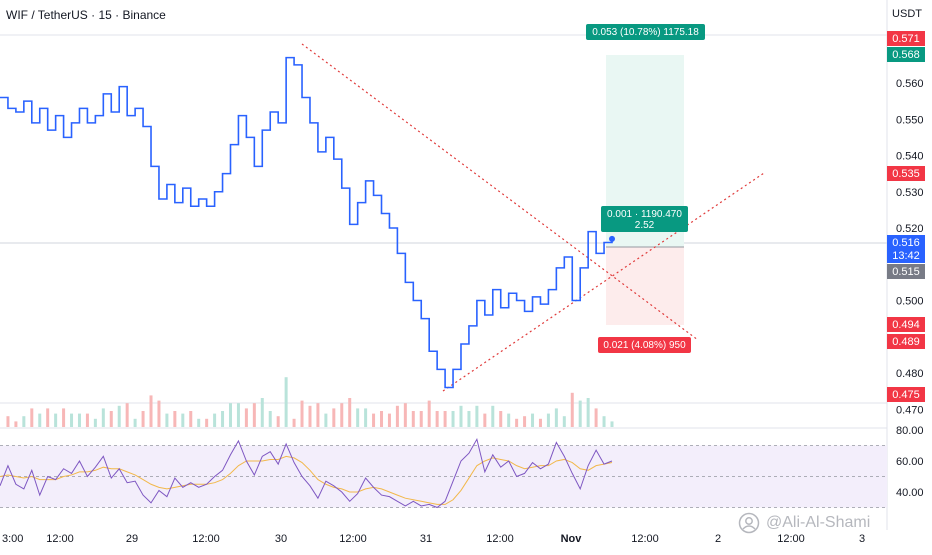 The image size is (932, 555). What do you see at coordinates (907, 14) in the screenshot?
I see `currency-label: USDT` at bounding box center [907, 14].